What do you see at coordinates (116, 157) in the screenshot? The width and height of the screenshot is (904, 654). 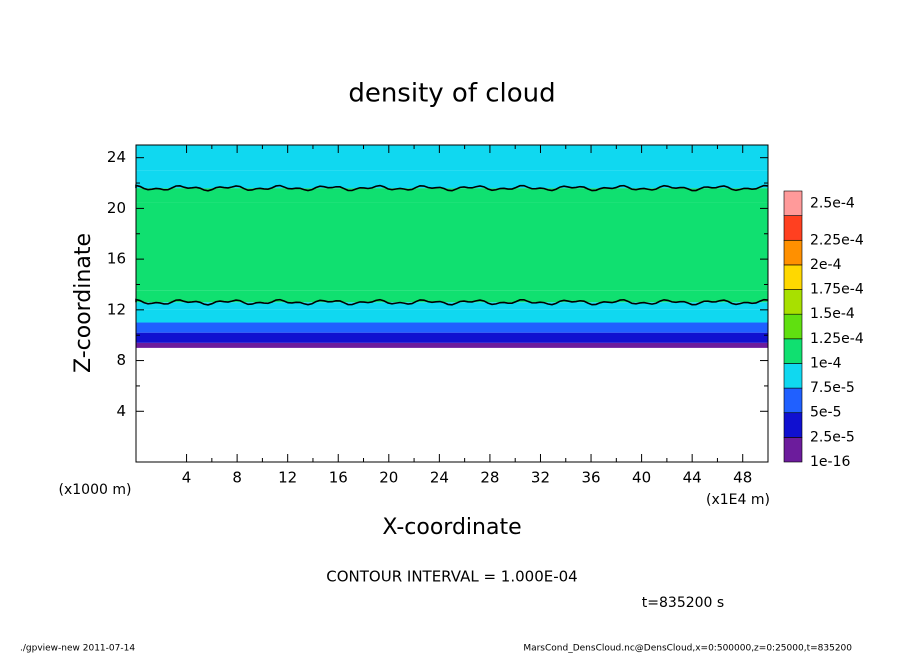 I see `y-tick-label: 24` at bounding box center [116, 157].